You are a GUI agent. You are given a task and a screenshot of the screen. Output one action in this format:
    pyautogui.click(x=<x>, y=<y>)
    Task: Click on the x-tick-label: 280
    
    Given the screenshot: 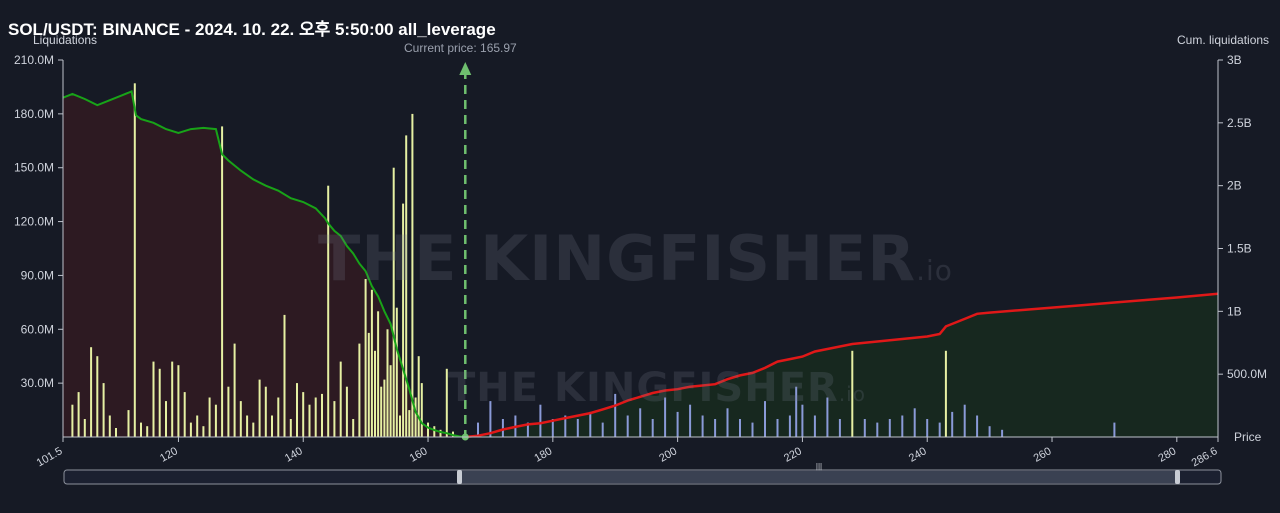 What is the action you would take?
    pyautogui.click(x=1167, y=455)
    